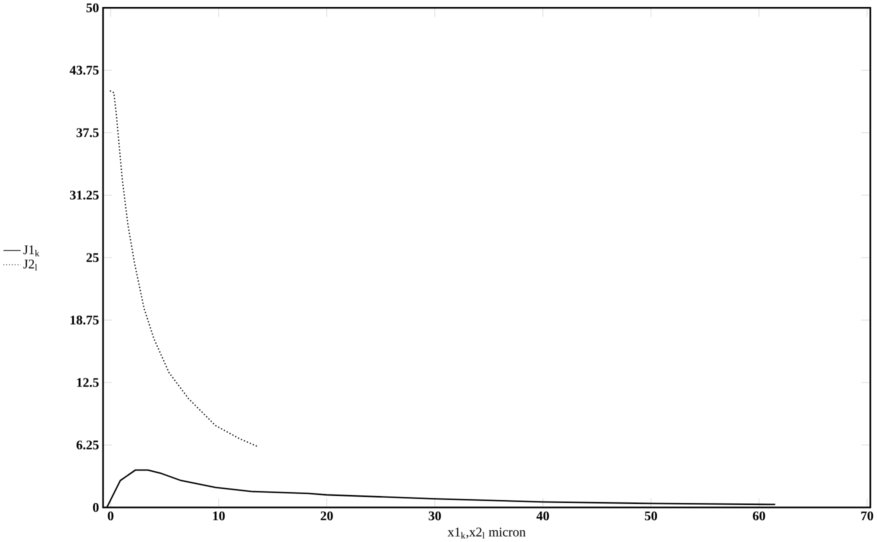  I want to click on y-tick-label: 43.75, so click(84, 70).